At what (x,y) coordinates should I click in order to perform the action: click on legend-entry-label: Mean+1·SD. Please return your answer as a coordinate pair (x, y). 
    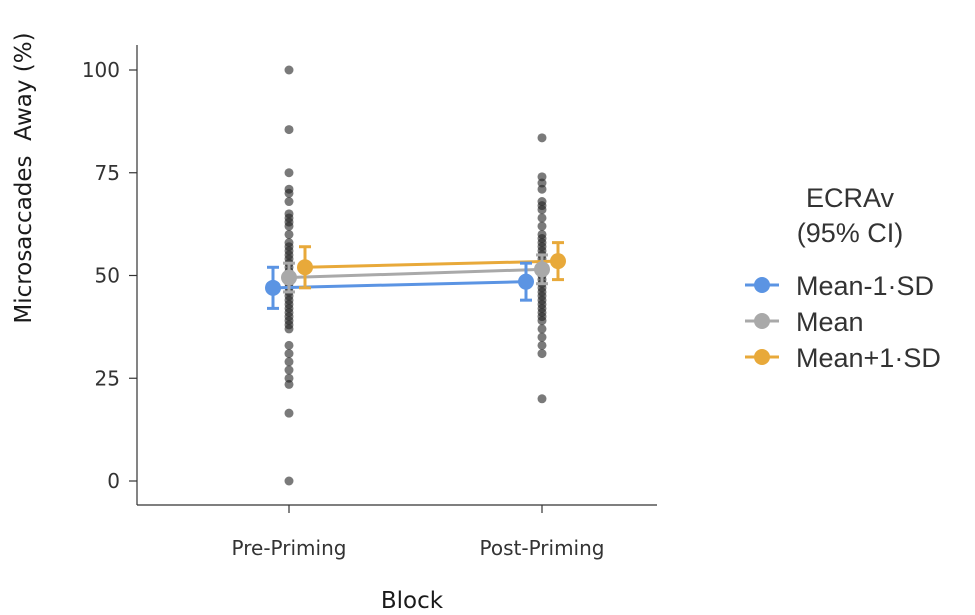
    Looking at the image, I should click on (868, 358).